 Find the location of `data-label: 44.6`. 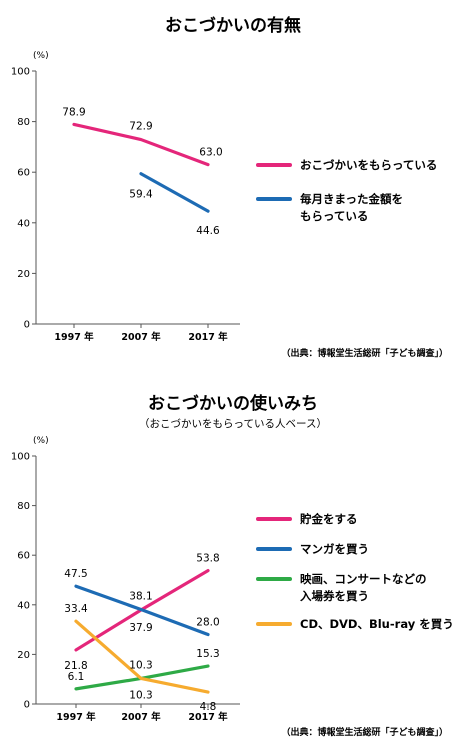

data-label: 44.6 is located at coordinates (208, 231).